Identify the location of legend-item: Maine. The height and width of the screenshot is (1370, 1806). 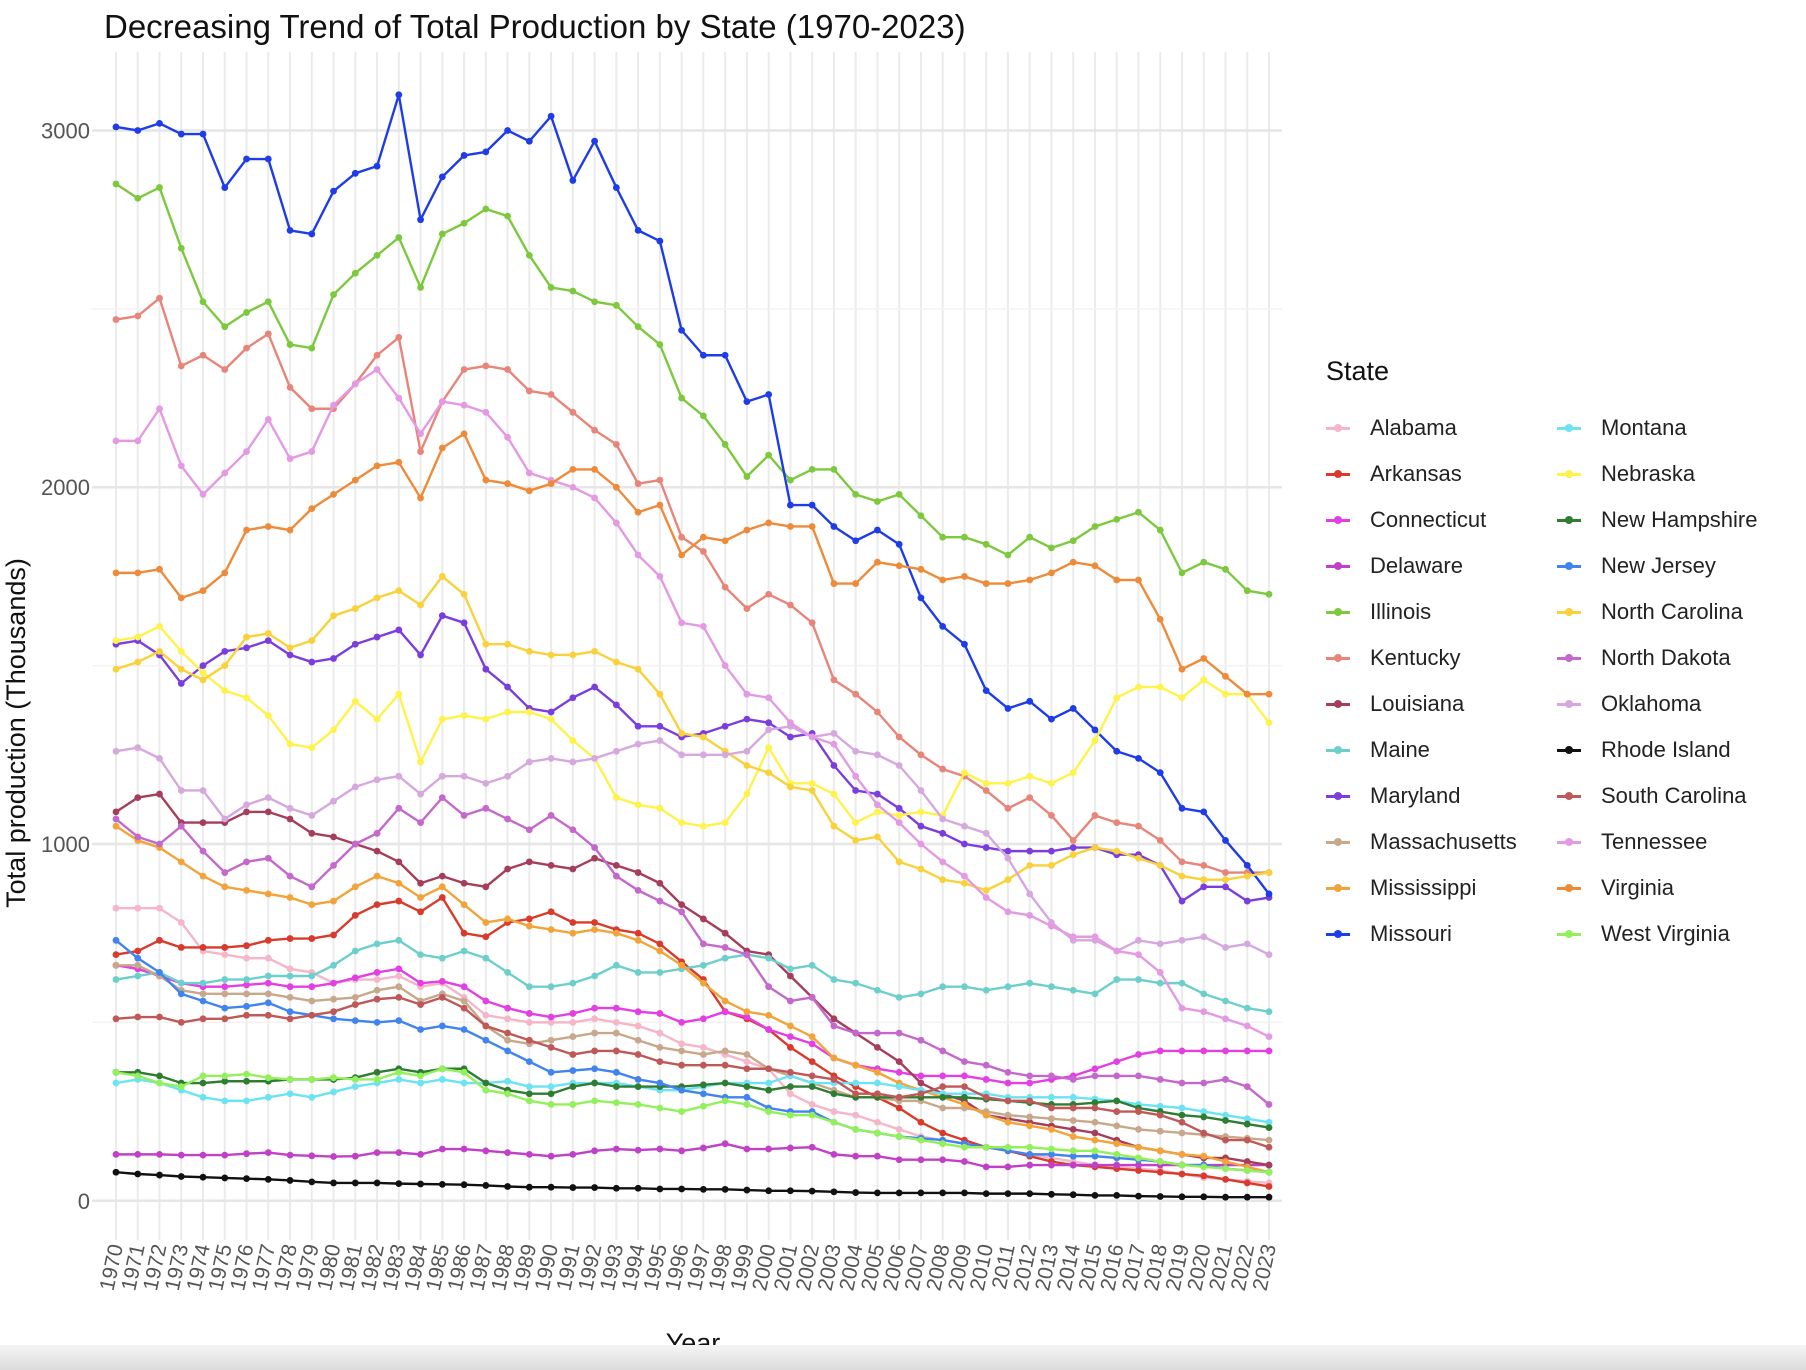
(1378, 750).